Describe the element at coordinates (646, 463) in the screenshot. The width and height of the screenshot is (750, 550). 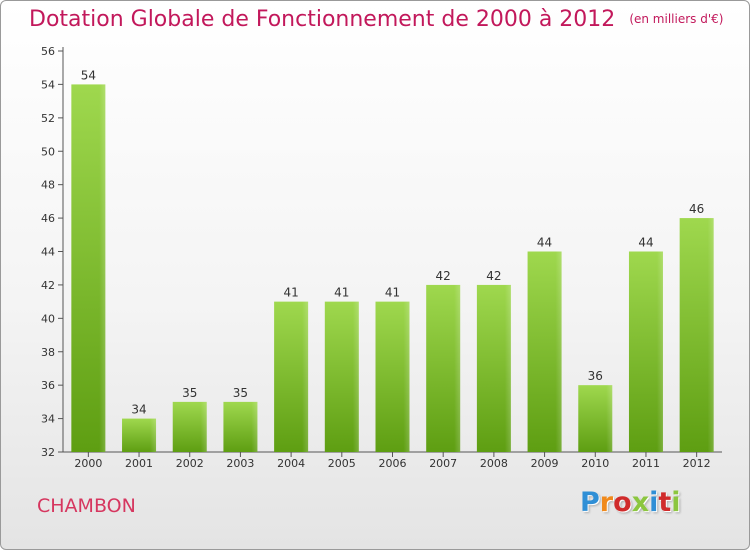
I see `x-tick-label: 2011` at that location.